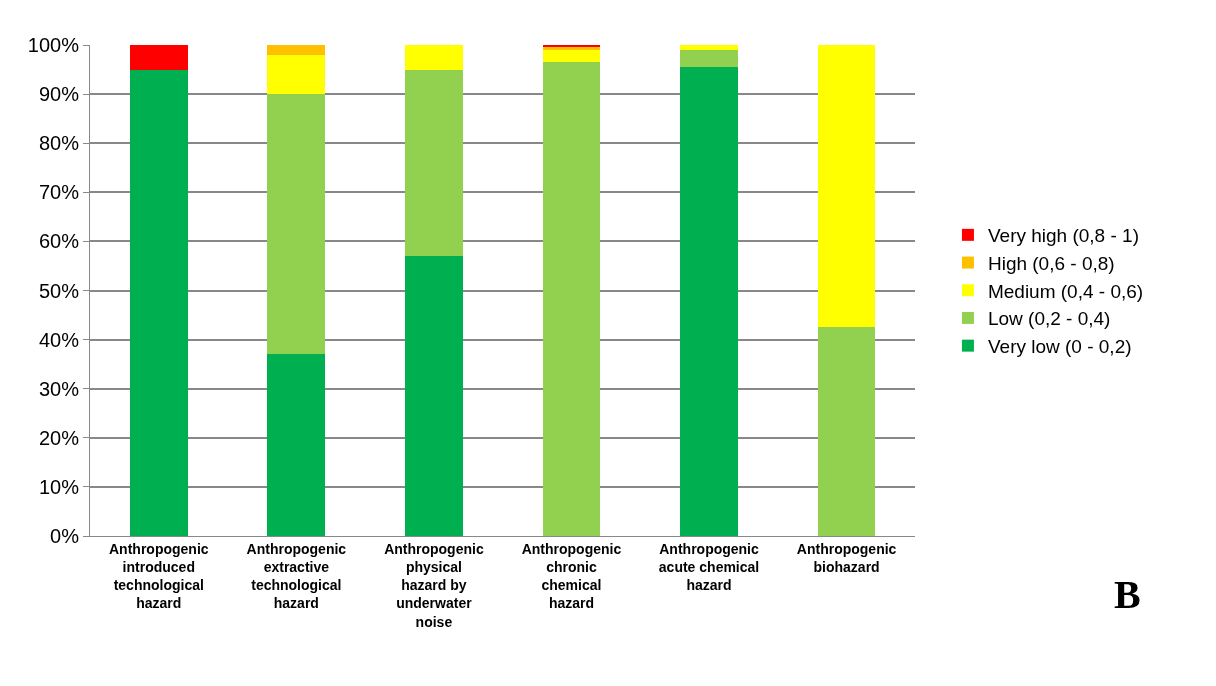 The height and width of the screenshot is (686, 1216). What do you see at coordinates (296, 576) in the screenshot?
I see `x-tick-label: Anthropogenic extractive technological hazard` at bounding box center [296, 576].